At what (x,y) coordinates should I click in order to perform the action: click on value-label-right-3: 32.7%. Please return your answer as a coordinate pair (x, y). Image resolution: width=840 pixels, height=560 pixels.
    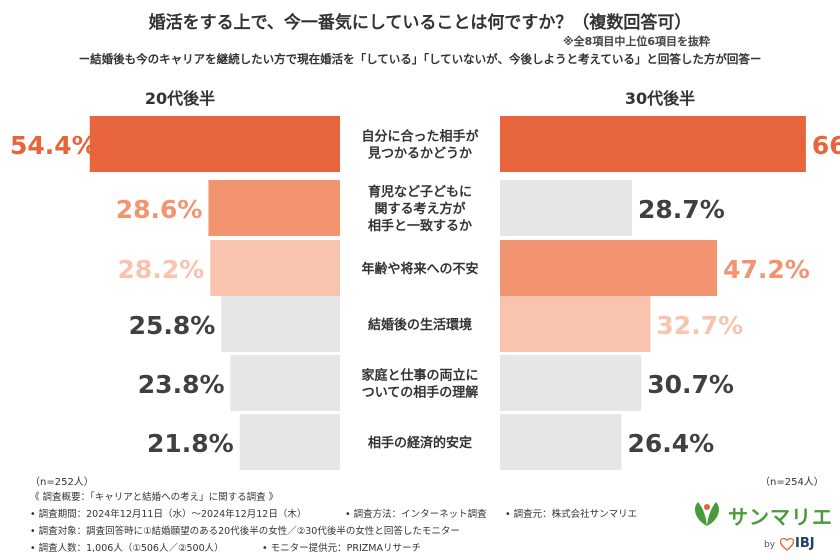
    Looking at the image, I should click on (699, 325).